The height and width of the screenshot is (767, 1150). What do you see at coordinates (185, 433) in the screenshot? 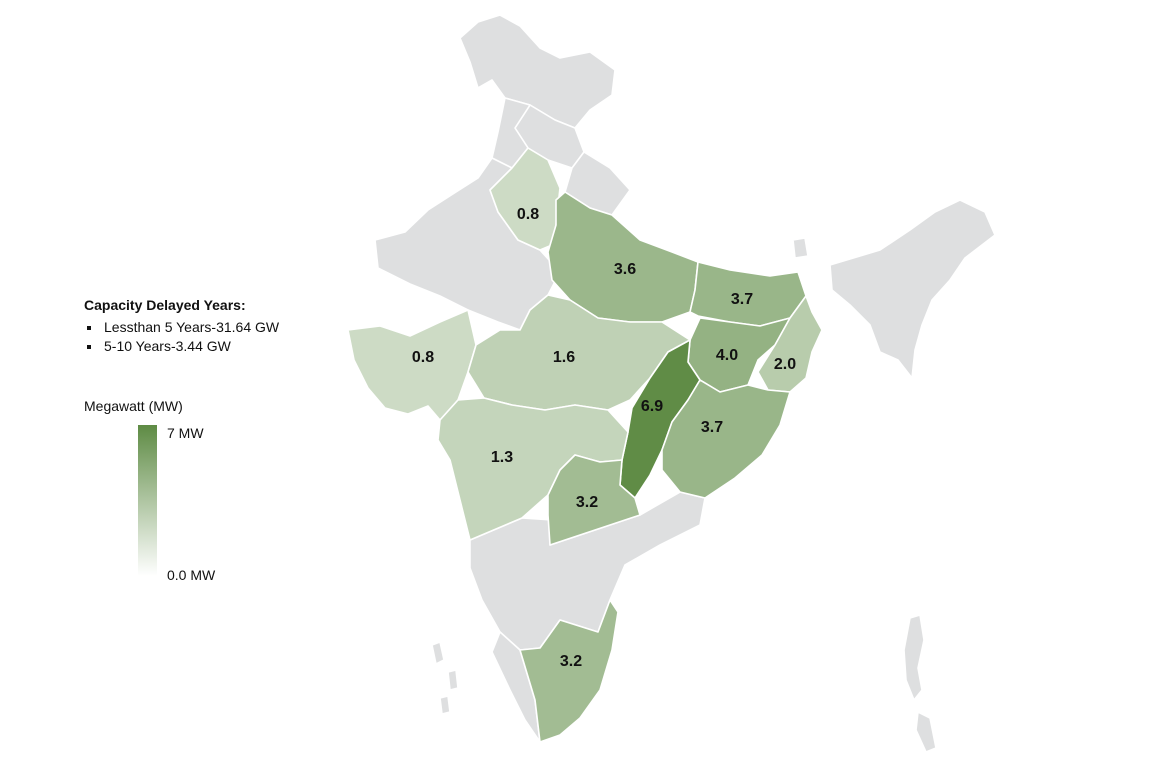
I see `scale-max-label: 7 MW` at bounding box center [185, 433].